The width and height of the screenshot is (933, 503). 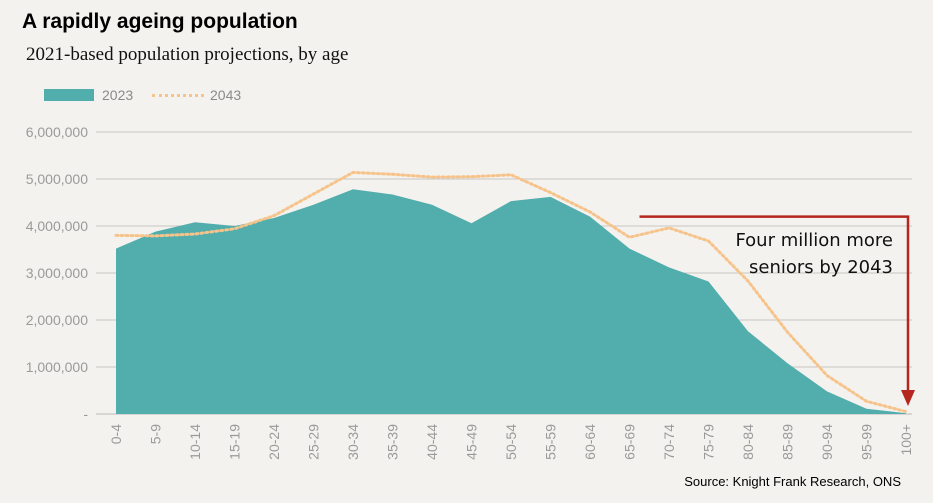 I want to click on y-tick-label: 2,000,000, so click(x=57, y=320).